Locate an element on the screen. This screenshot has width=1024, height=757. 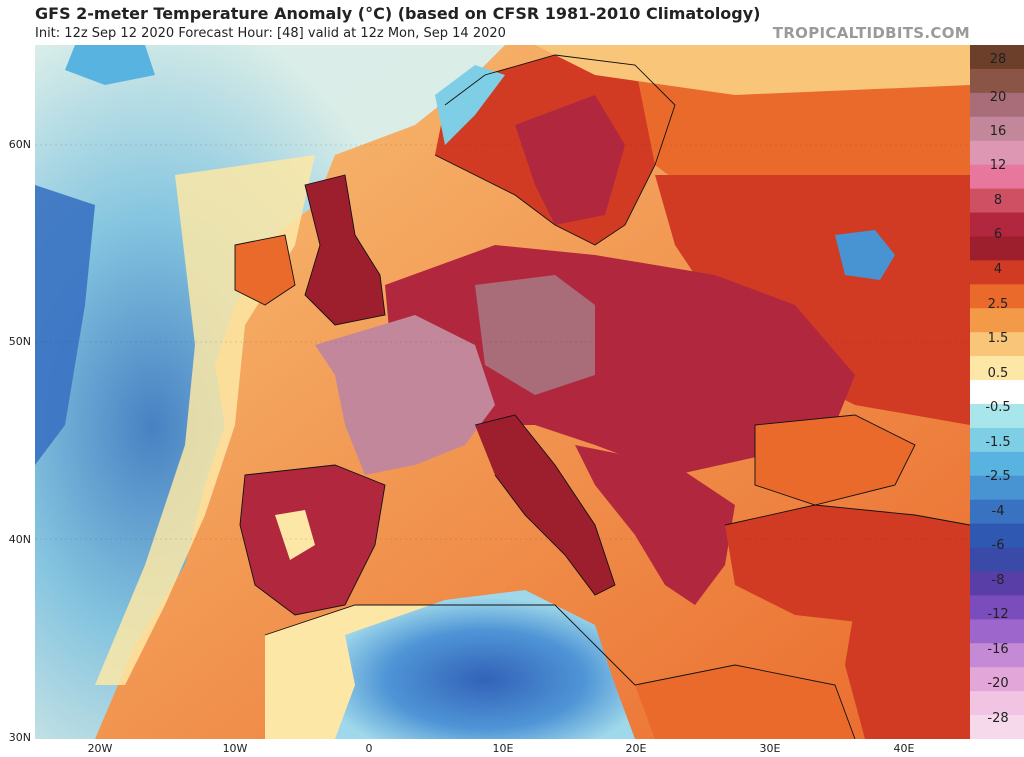
lon-label: 20E is located at coordinates (636, 748).